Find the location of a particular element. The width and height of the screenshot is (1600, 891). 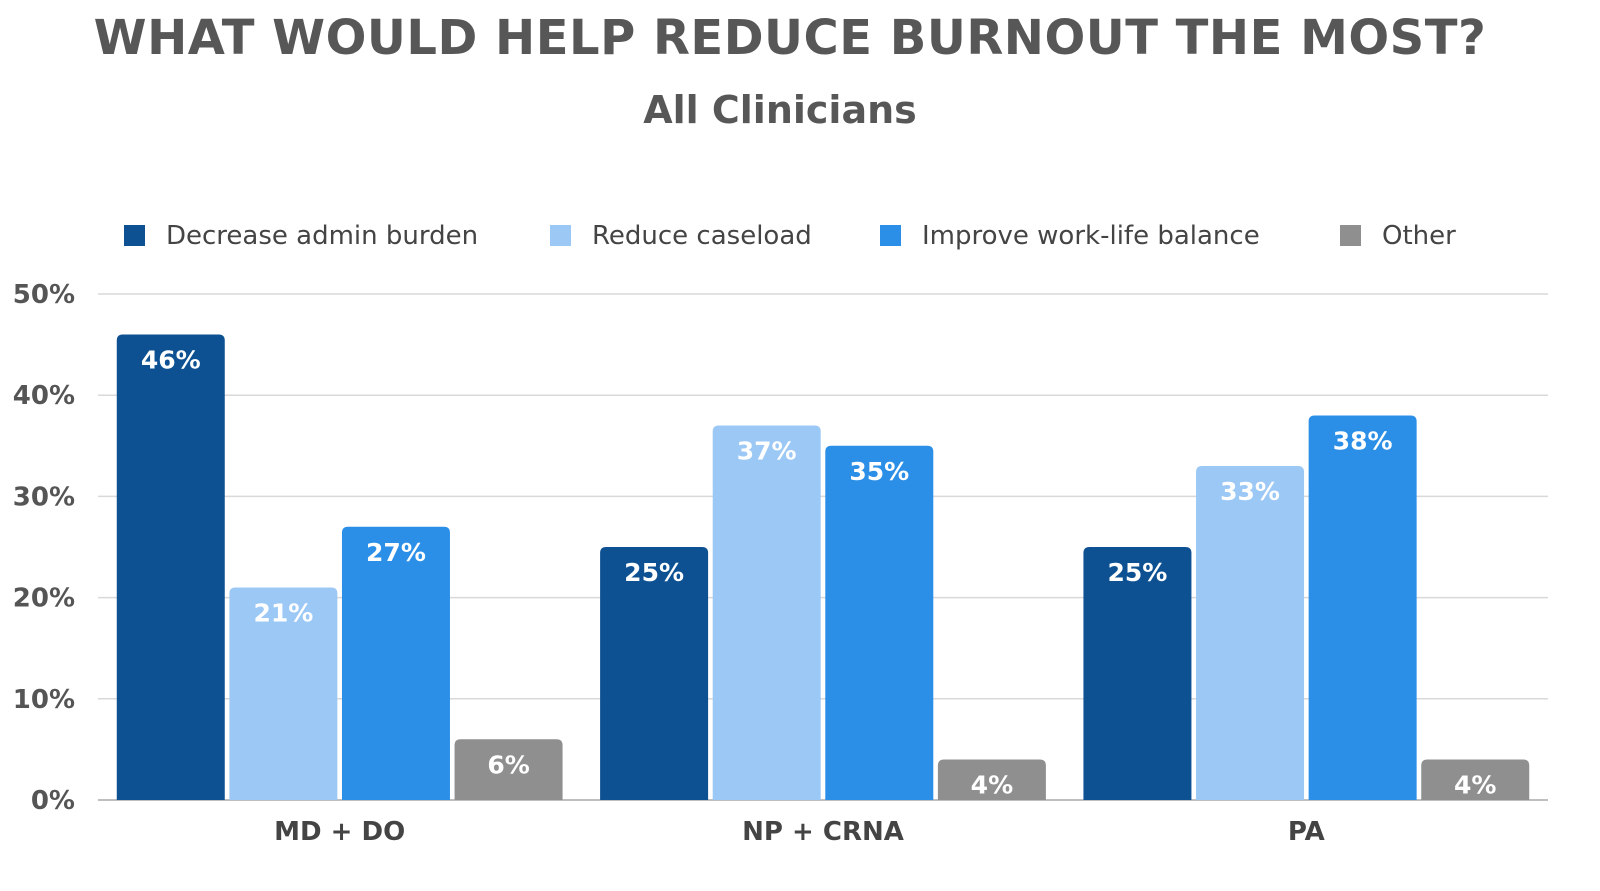

data-label: 33% is located at coordinates (1250, 491).